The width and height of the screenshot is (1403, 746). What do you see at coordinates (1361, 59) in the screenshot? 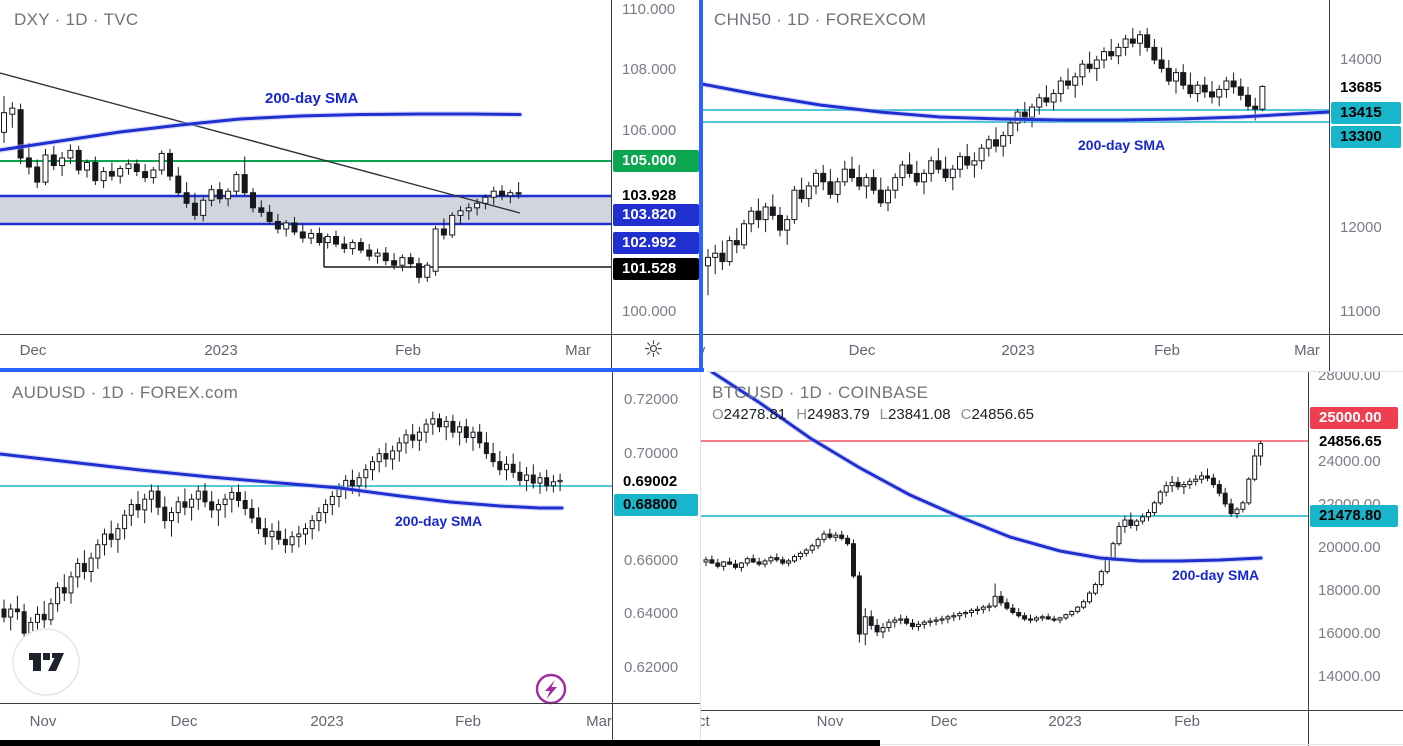
I see `price-axis-tick: 14000` at bounding box center [1361, 59].